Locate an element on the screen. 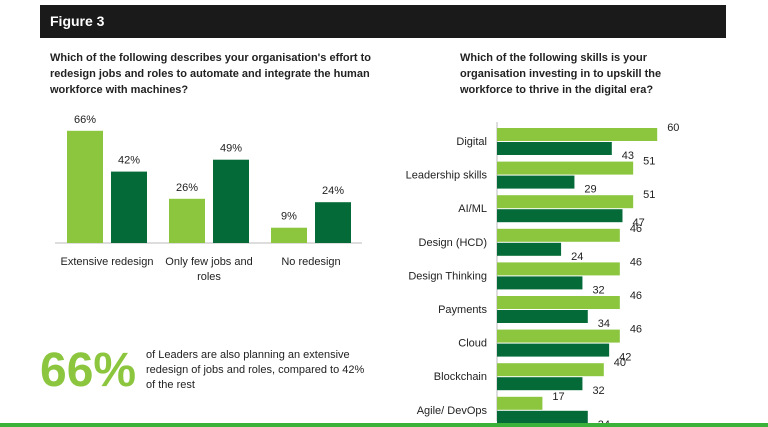 This screenshot has width=768, height=427. value-label: 42% is located at coordinates (129, 161).